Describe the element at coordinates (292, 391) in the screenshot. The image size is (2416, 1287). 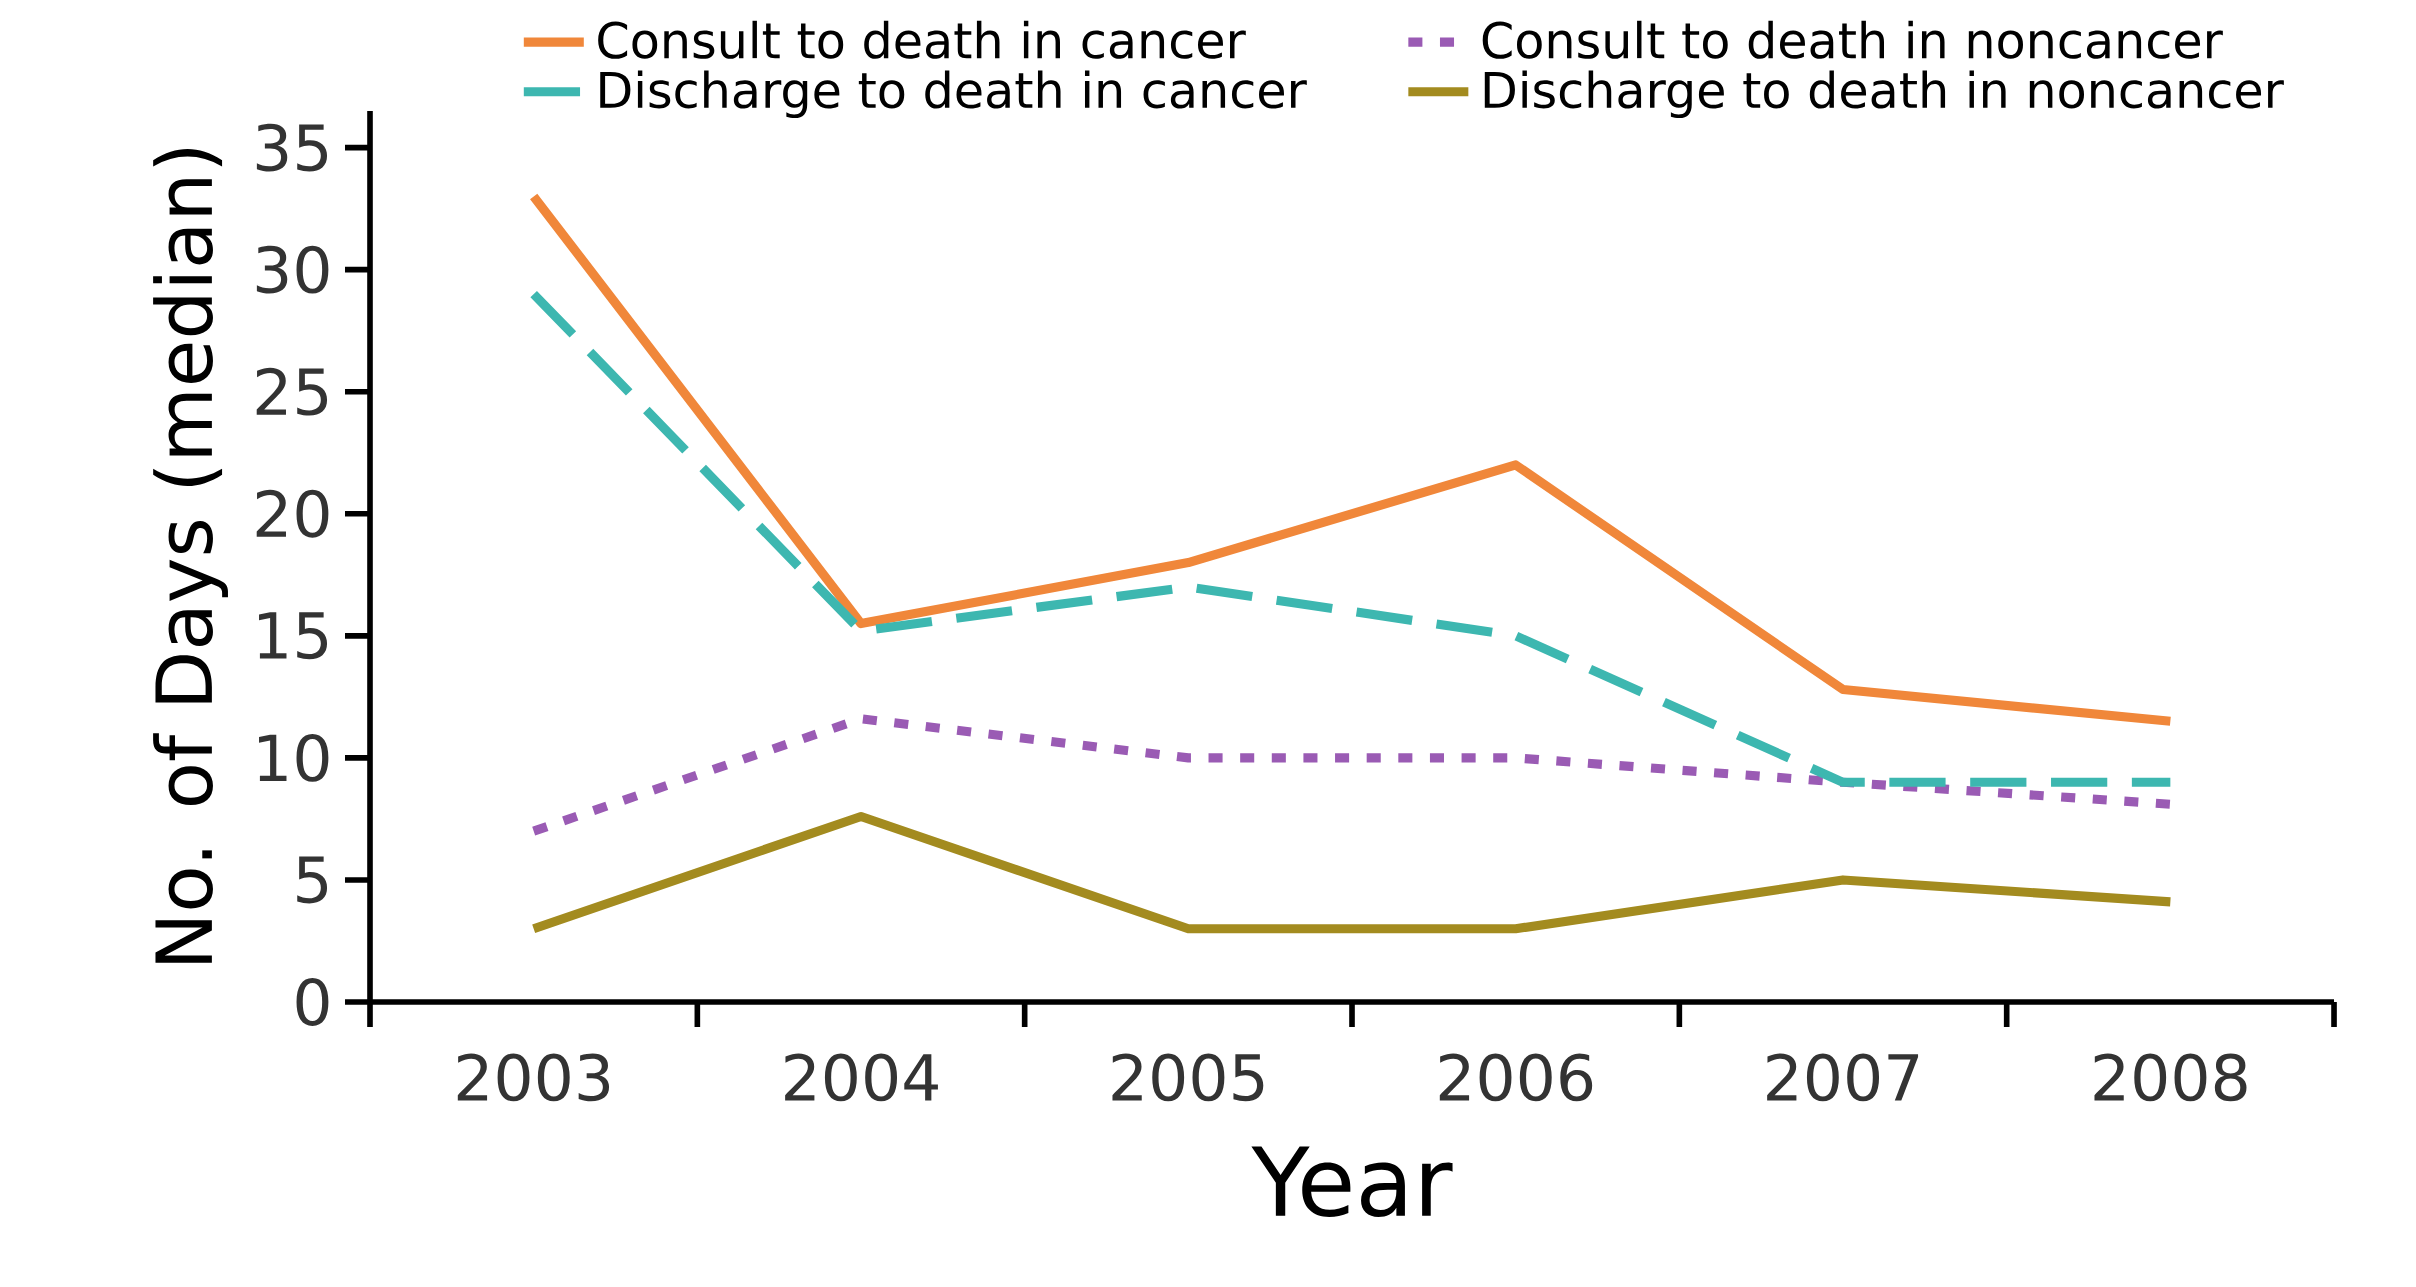
I see `y-tick-label: 25` at that location.